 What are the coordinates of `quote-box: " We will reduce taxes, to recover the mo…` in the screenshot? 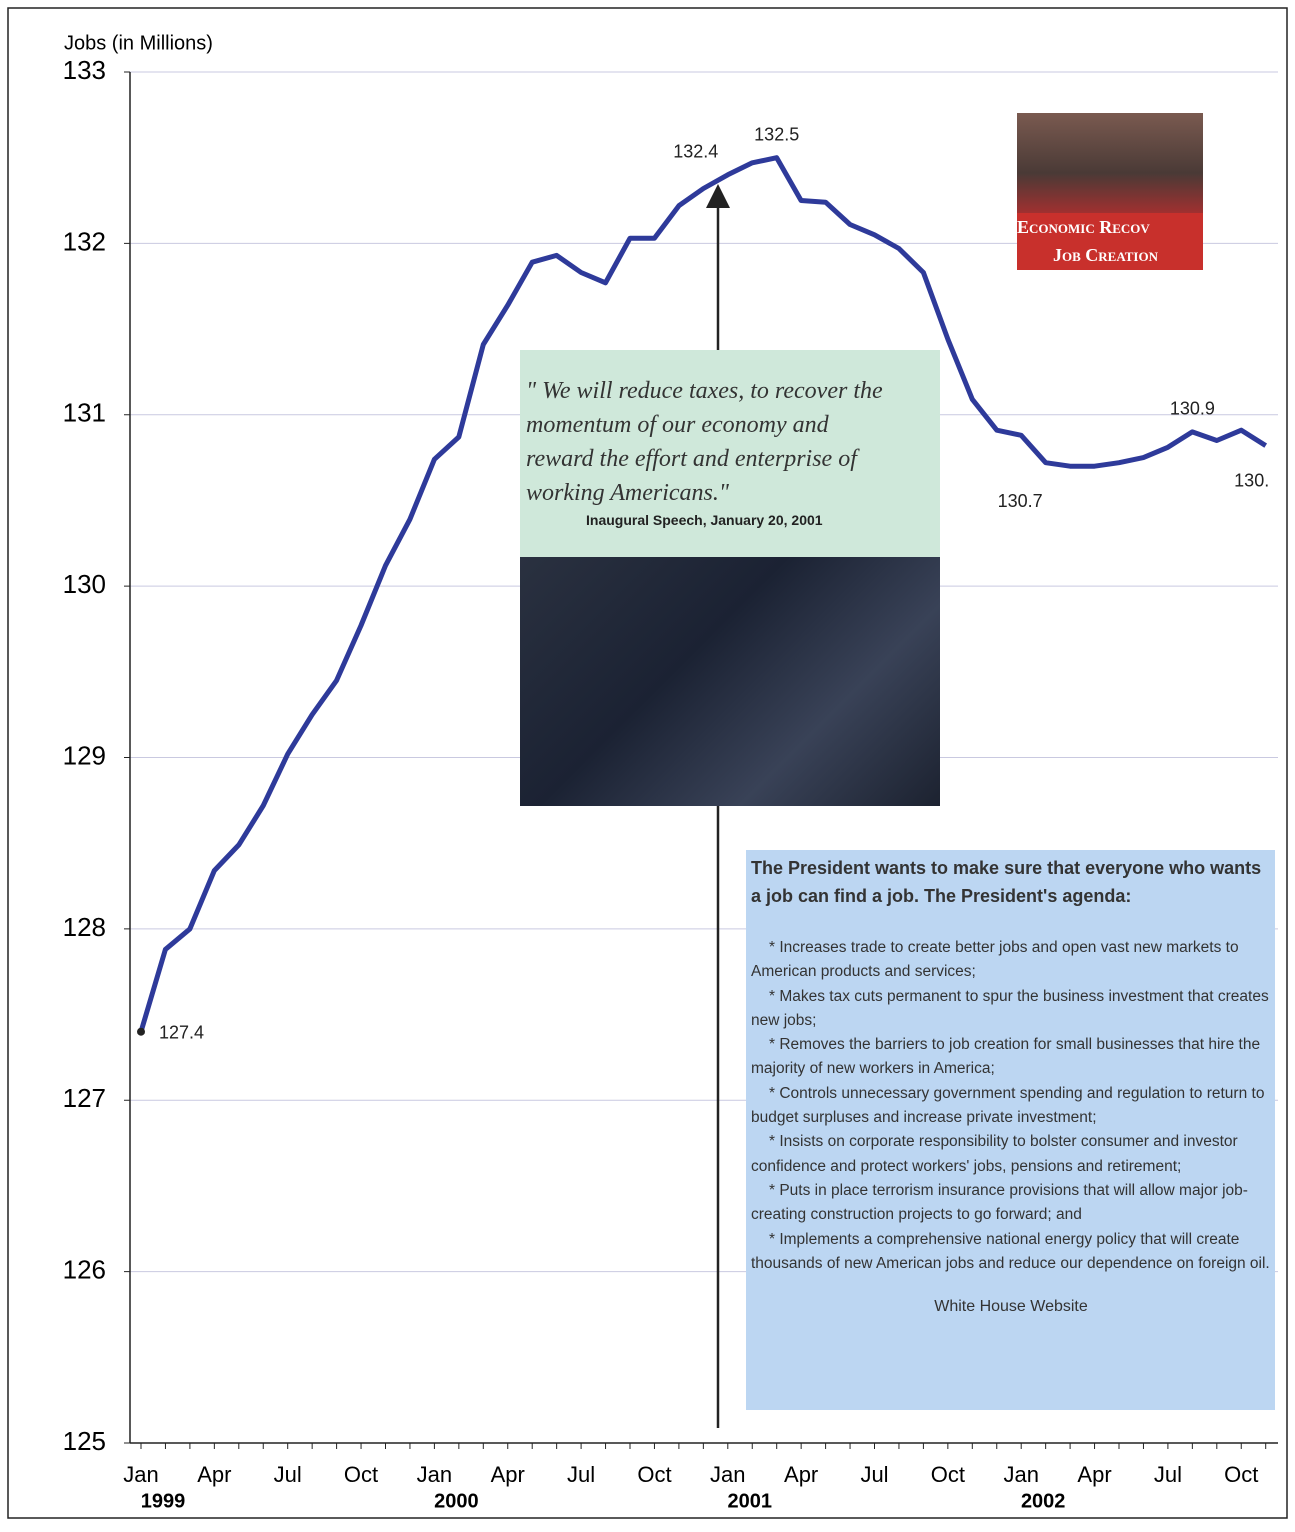 It's located at (730, 453).